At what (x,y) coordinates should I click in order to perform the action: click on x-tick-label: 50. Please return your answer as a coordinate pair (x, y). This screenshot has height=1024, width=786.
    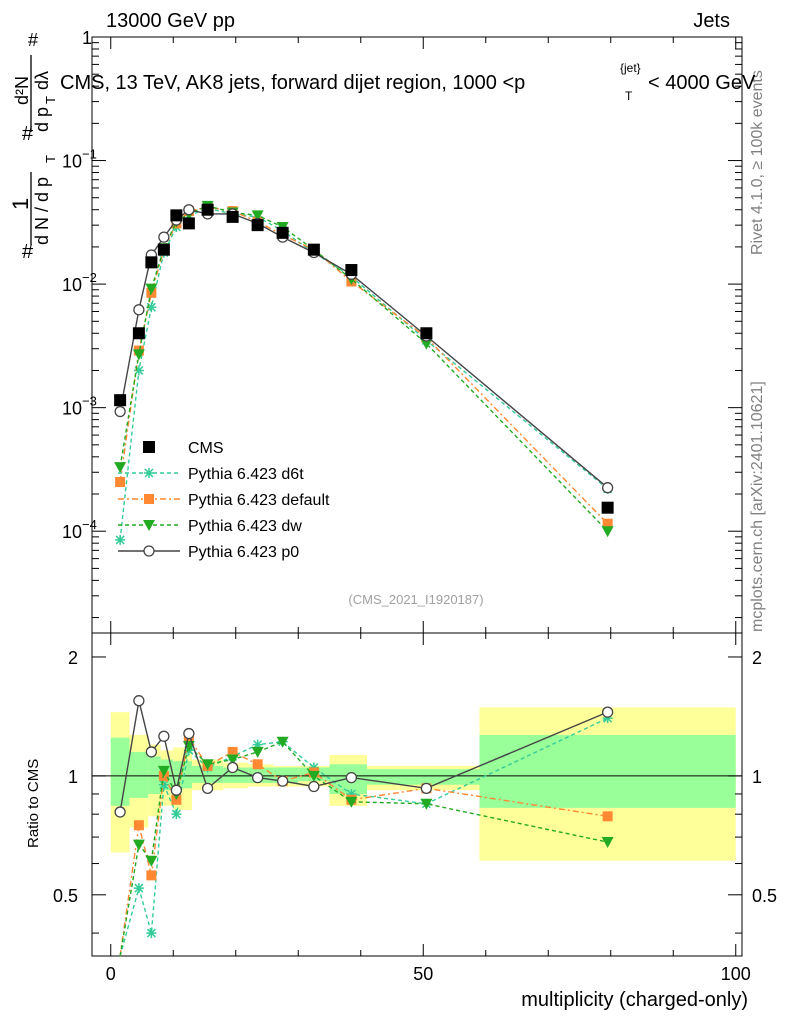
    Looking at the image, I should click on (423, 974).